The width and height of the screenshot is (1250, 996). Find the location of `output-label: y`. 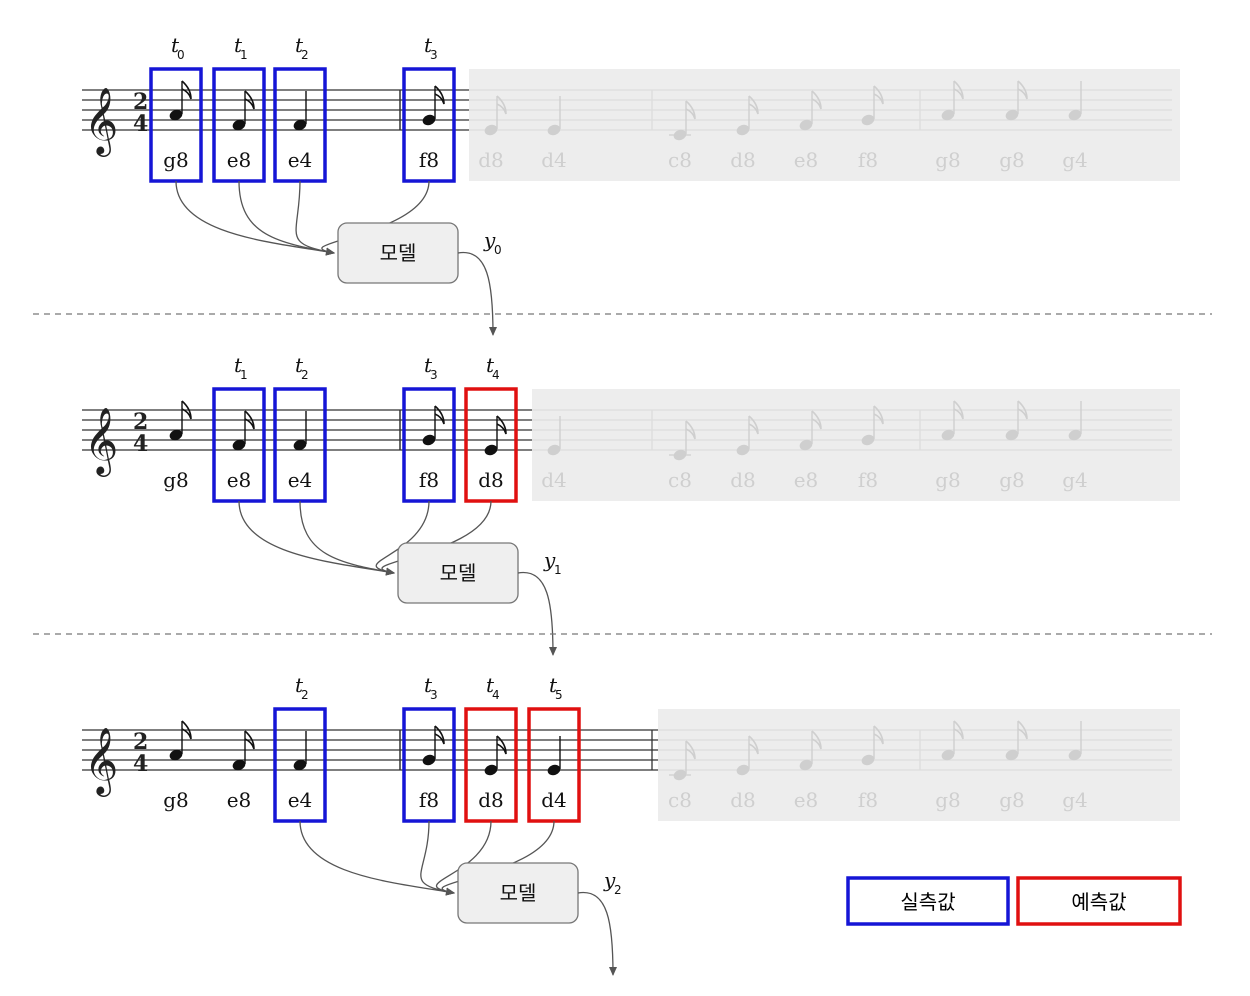

output-label: y is located at coordinates (549, 560).